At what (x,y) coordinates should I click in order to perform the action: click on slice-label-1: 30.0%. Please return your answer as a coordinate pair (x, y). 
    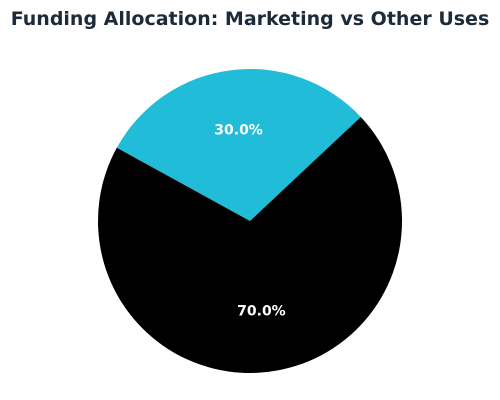
    Looking at the image, I should click on (238, 131).